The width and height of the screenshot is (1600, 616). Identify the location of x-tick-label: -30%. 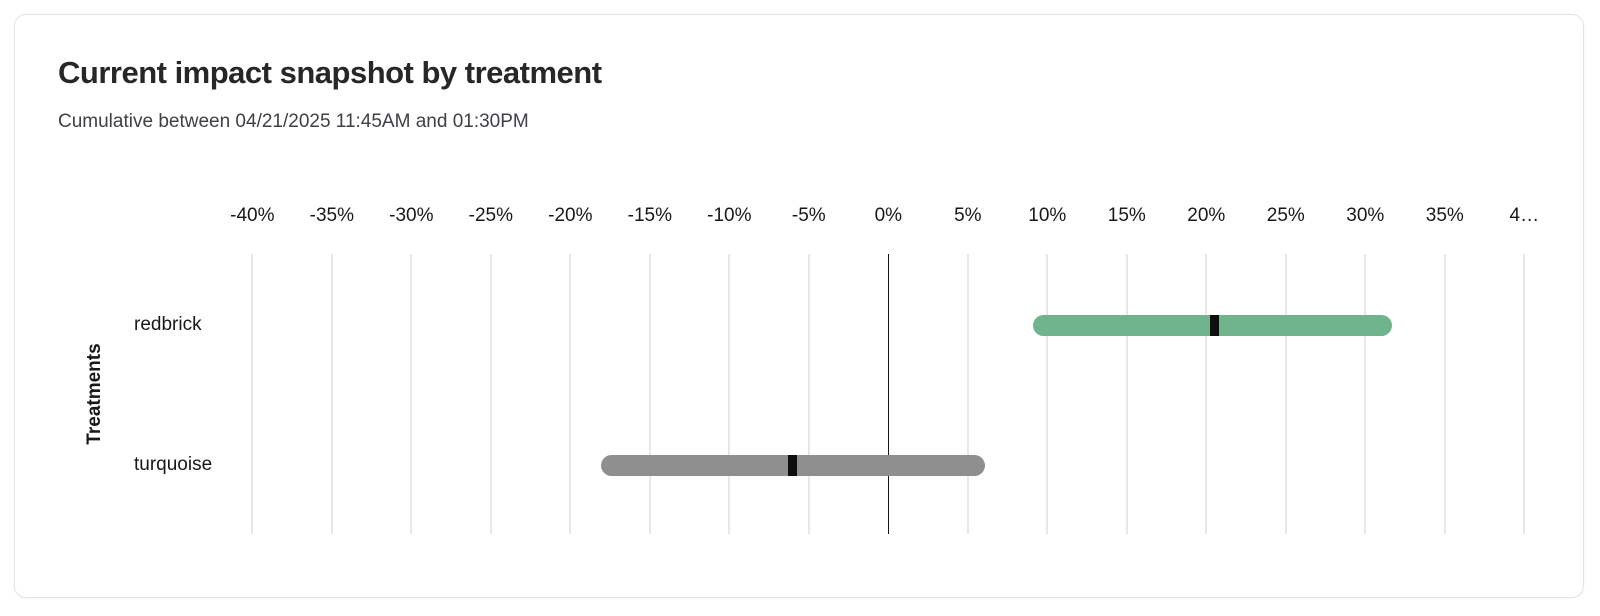
(411, 215).